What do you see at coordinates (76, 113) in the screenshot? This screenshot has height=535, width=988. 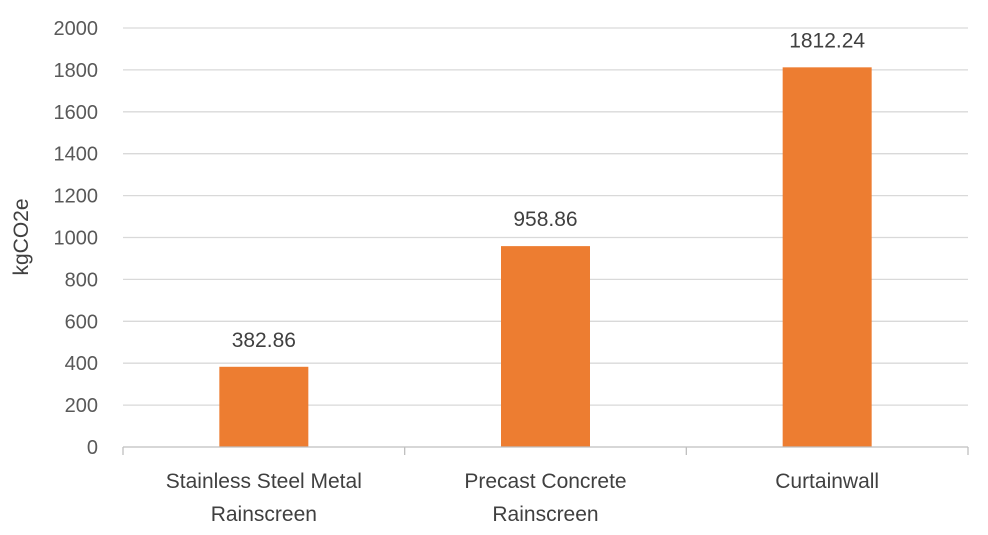 I see `y-tick-label: 1600` at bounding box center [76, 113].